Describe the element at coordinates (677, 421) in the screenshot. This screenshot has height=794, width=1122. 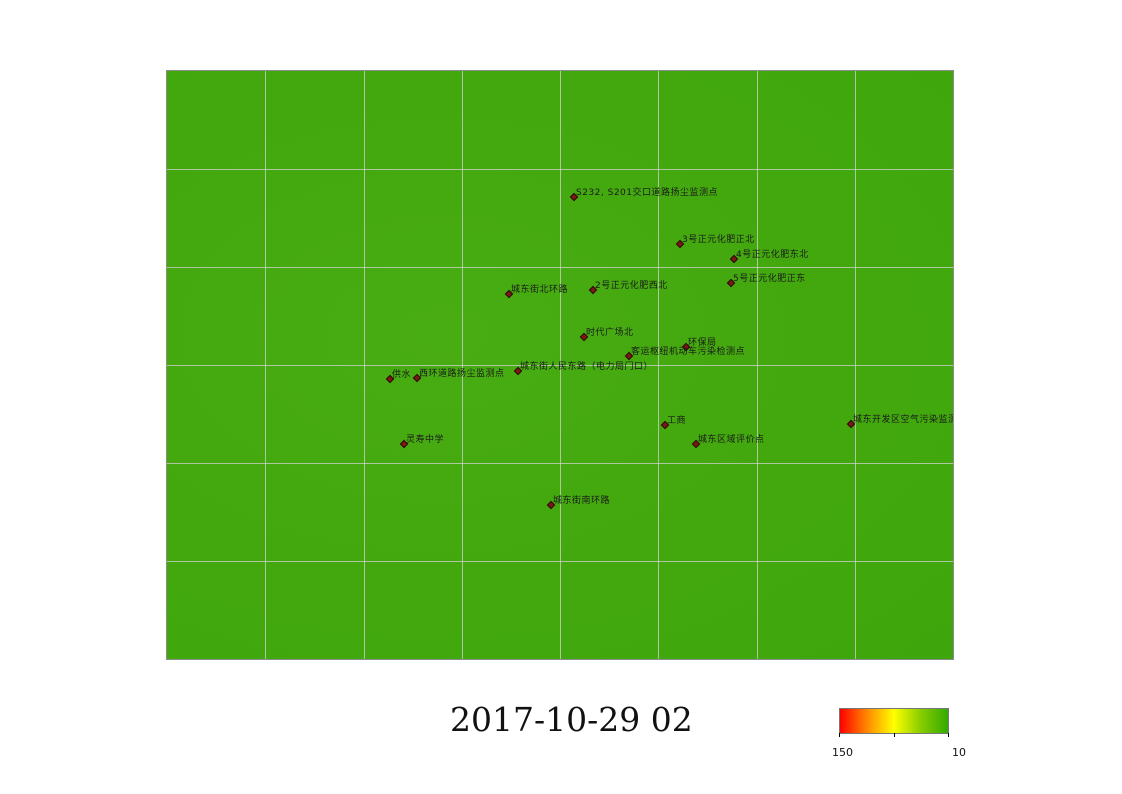
I see `station-label: 工商` at that location.